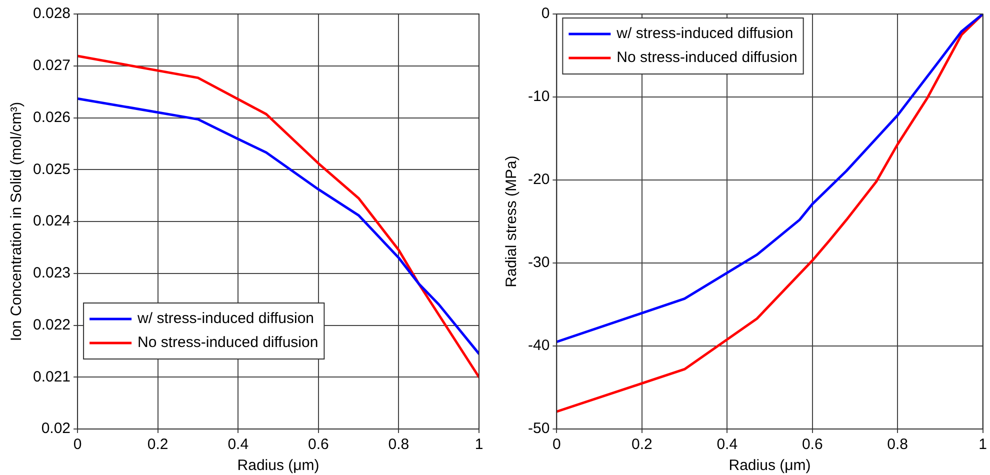 The width and height of the screenshot is (990, 475). I want to click on y-tick-label: 0.027, so click(51, 65).